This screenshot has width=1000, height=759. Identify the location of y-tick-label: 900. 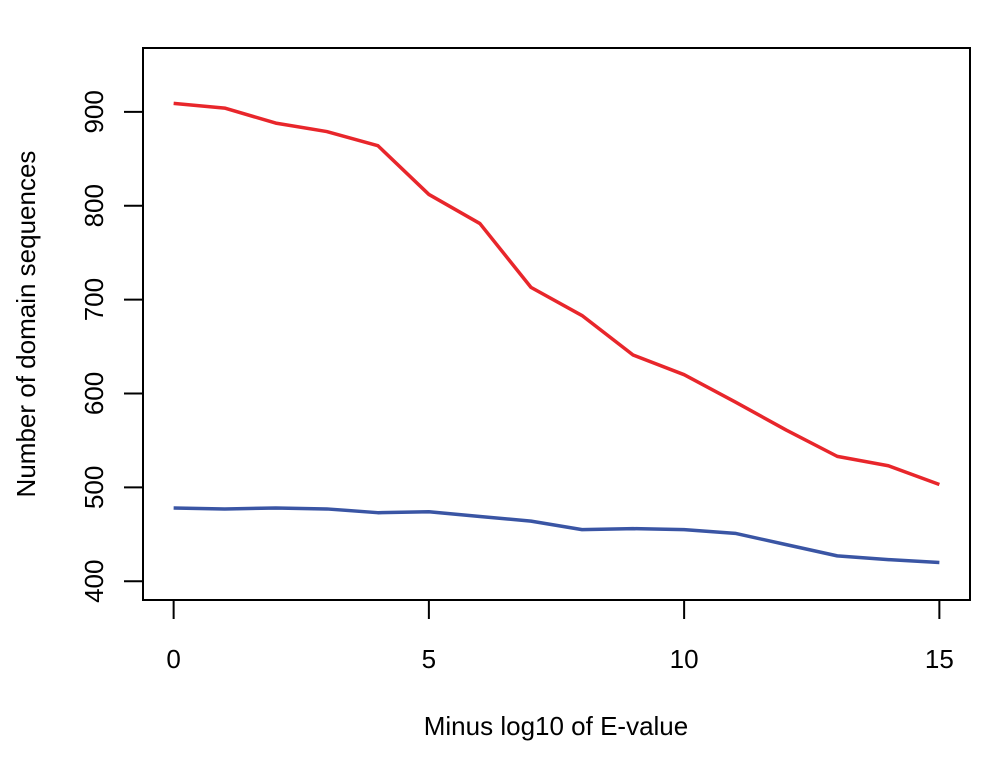
(94, 111).